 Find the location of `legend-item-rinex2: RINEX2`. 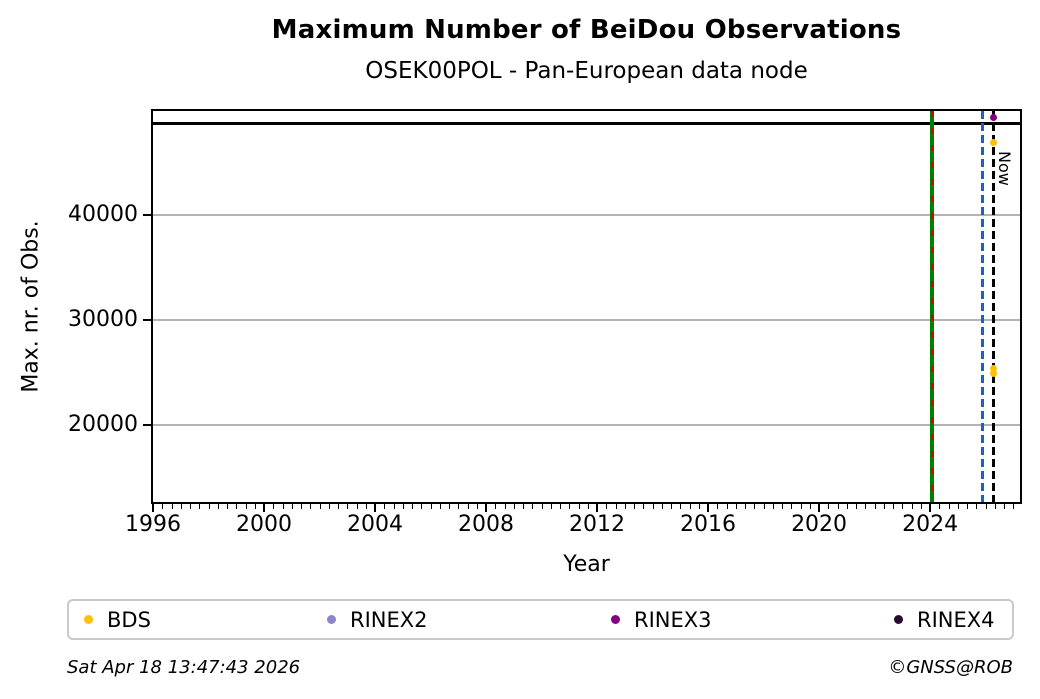

legend-item-rinex2: RINEX2 is located at coordinates (377, 619).